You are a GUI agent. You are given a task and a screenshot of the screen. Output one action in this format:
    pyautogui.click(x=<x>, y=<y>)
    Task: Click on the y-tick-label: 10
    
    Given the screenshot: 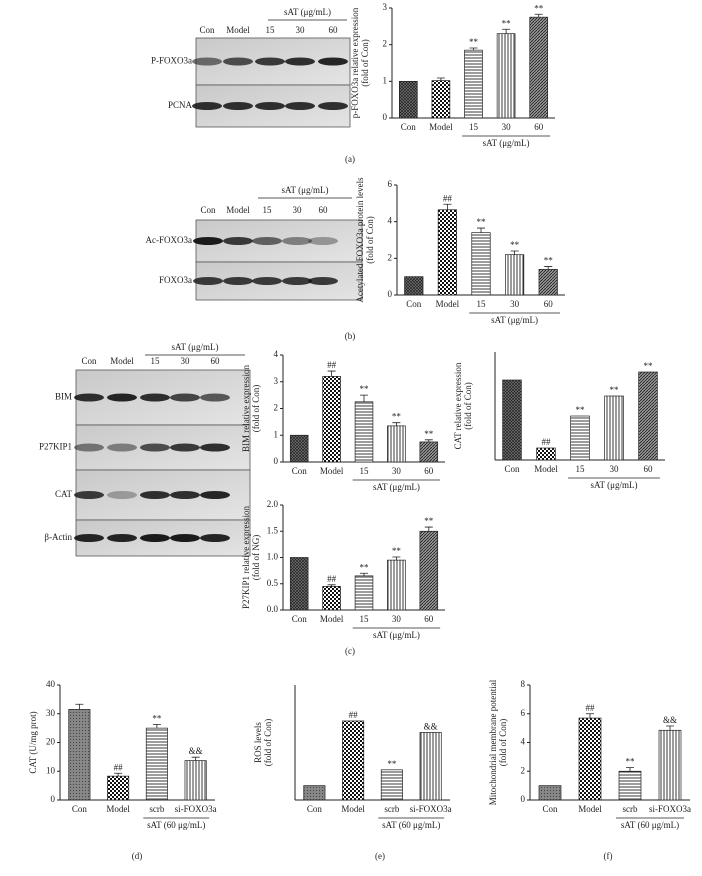 What is the action you would take?
    pyautogui.click(x=51, y=770)
    